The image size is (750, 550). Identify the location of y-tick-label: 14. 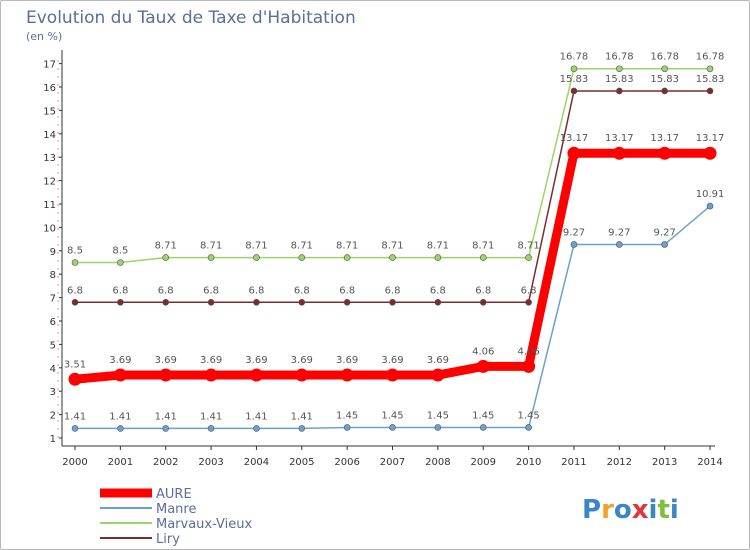
(49, 135).